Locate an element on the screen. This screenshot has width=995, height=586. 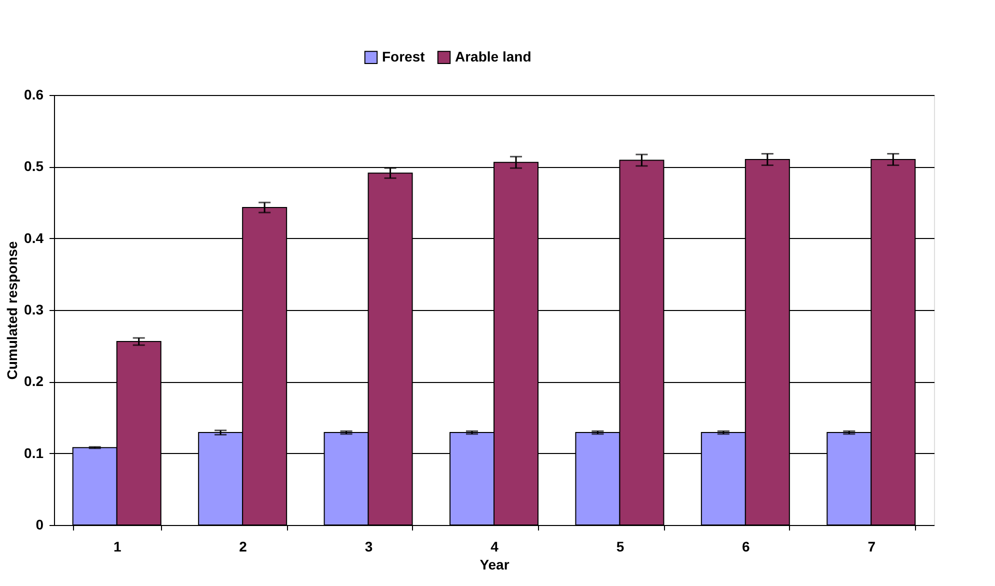
x-tick-label: 4 is located at coordinates (494, 546).